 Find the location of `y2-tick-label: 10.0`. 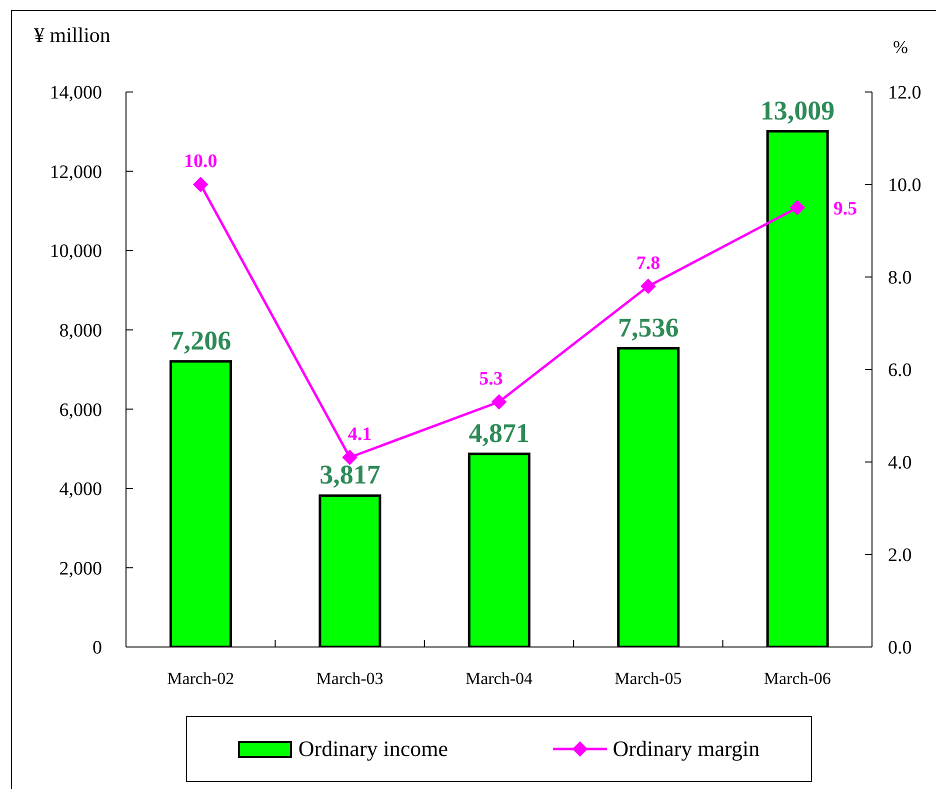

y2-tick-label: 10.0 is located at coordinates (905, 185).